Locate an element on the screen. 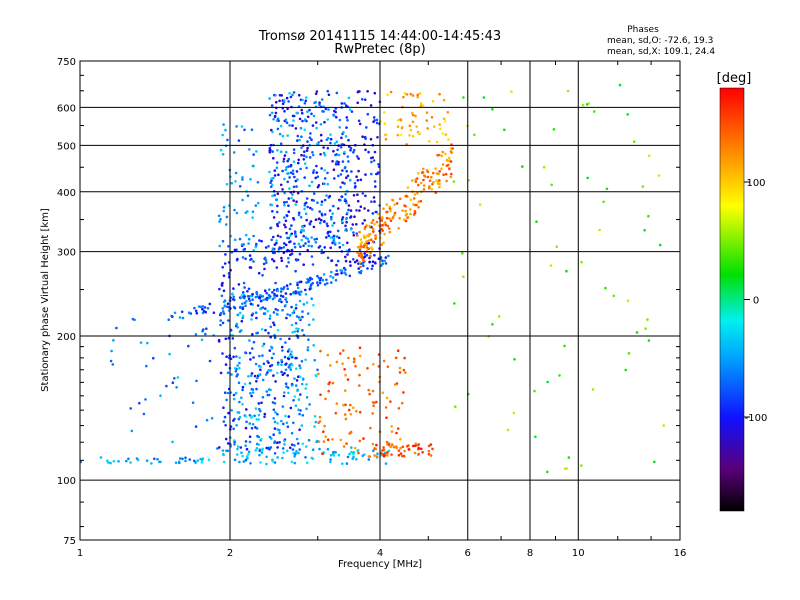 The image size is (800, 600). stats-x-line: mean, sd,X: 109.1, 24.4 is located at coordinates (661, 52).